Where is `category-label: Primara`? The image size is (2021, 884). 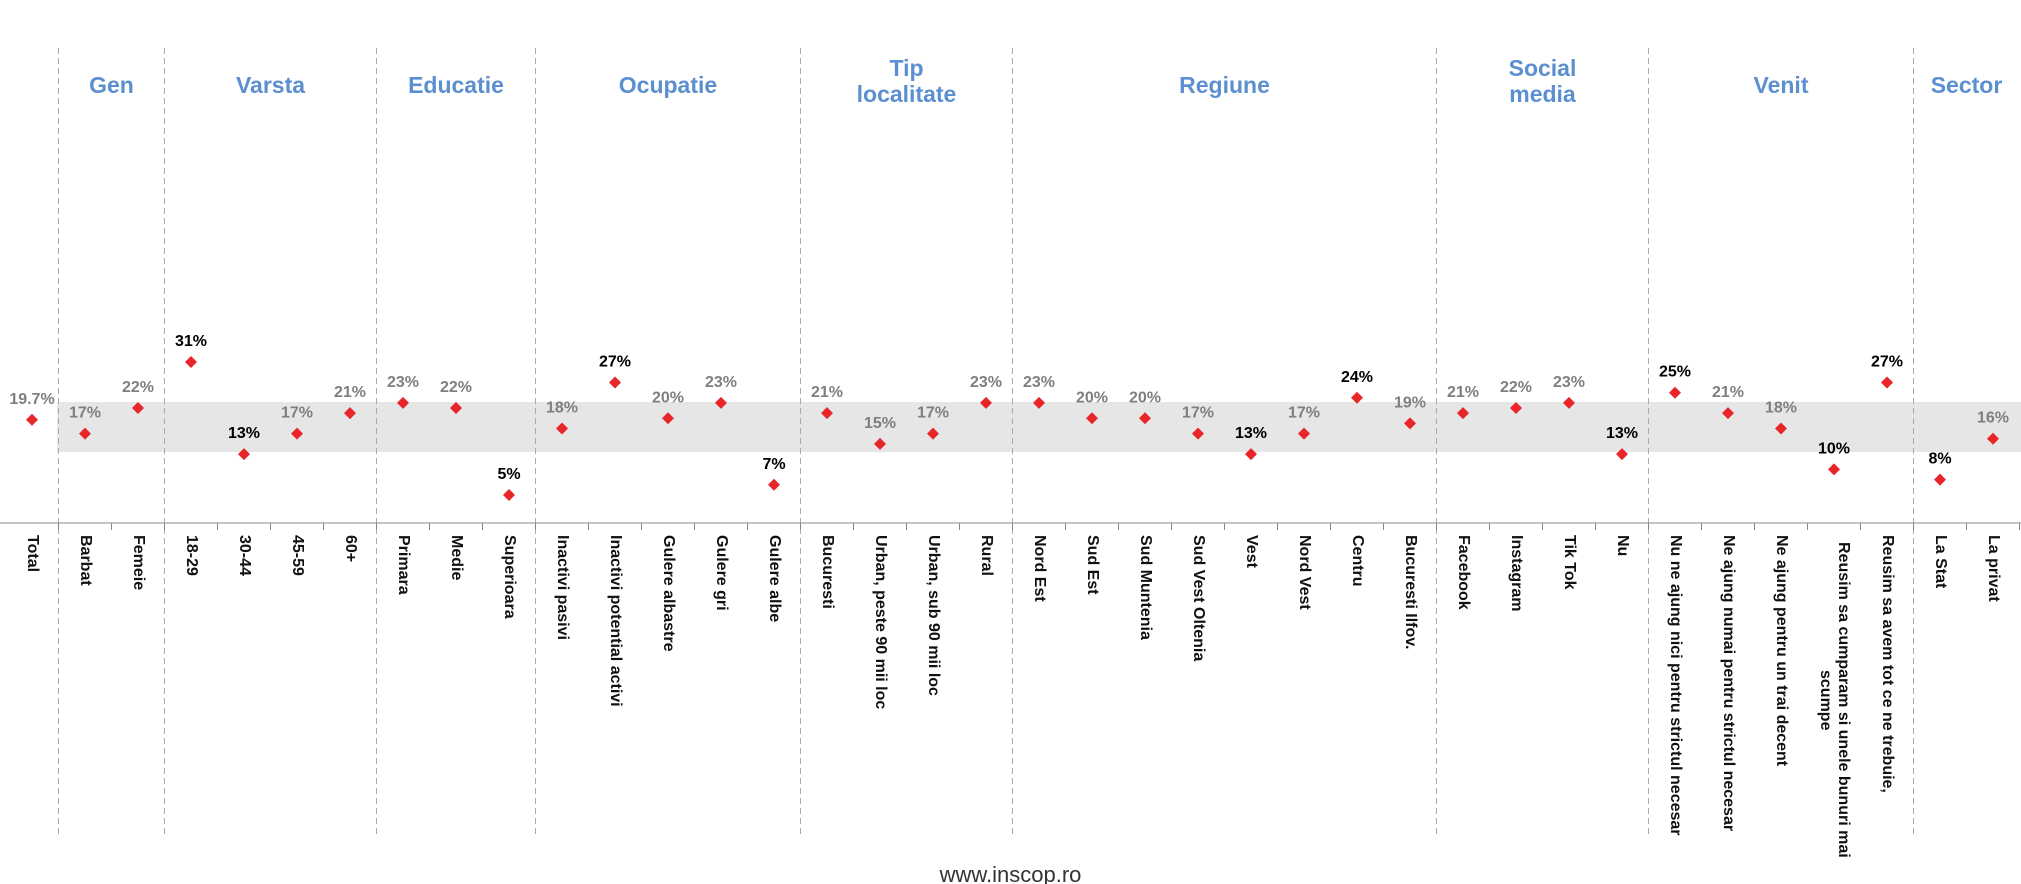 category-label: Primara is located at coordinates (403, 565).